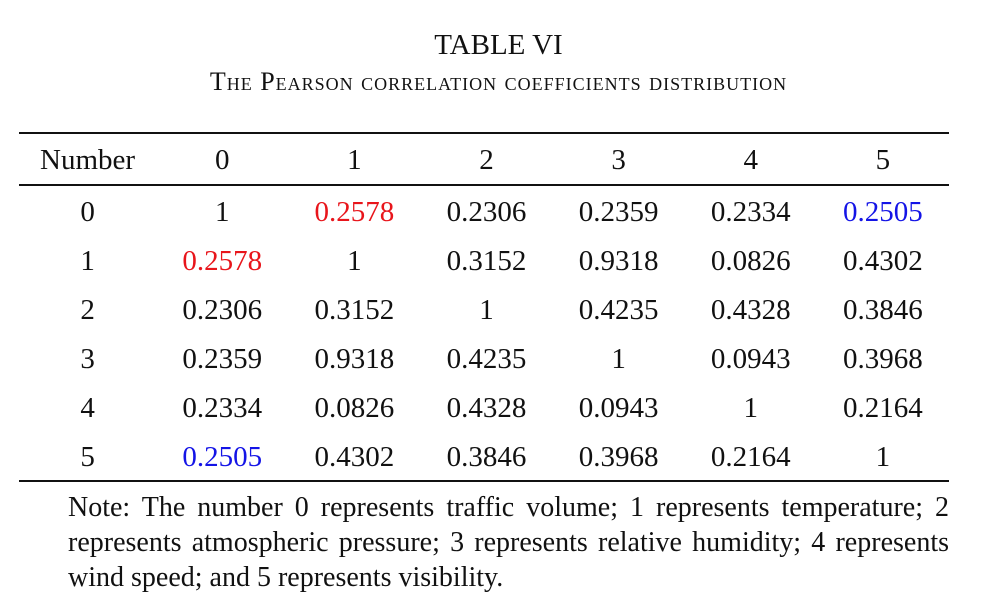 The width and height of the screenshot is (997, 616). What do you see at coordinates (484, 185) in the screenshot?
I see `table-header-rule` at bounding box center [484, 185].